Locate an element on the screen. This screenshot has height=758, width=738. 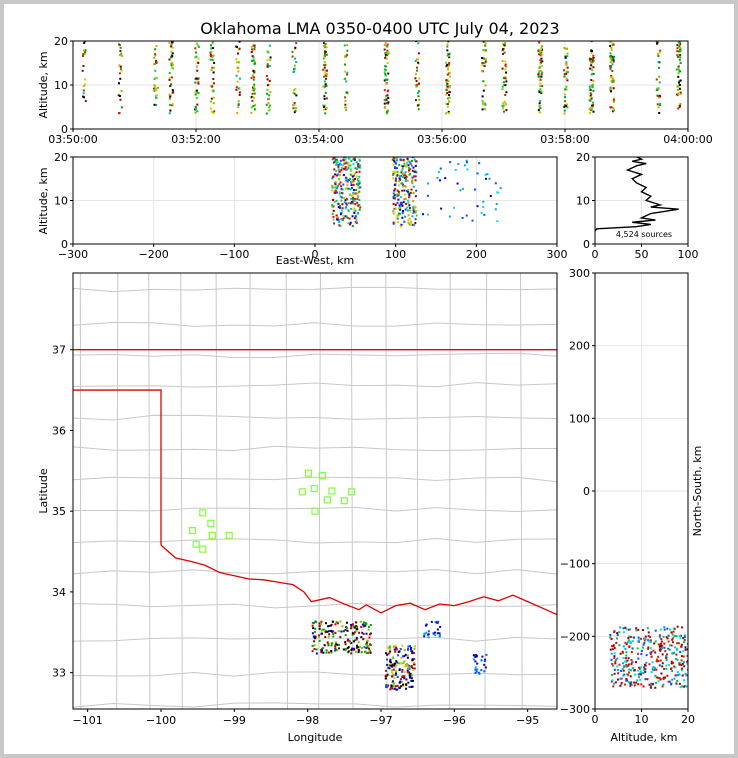
eastwest-tick-label: −300 is located at coordinates (73, 254).